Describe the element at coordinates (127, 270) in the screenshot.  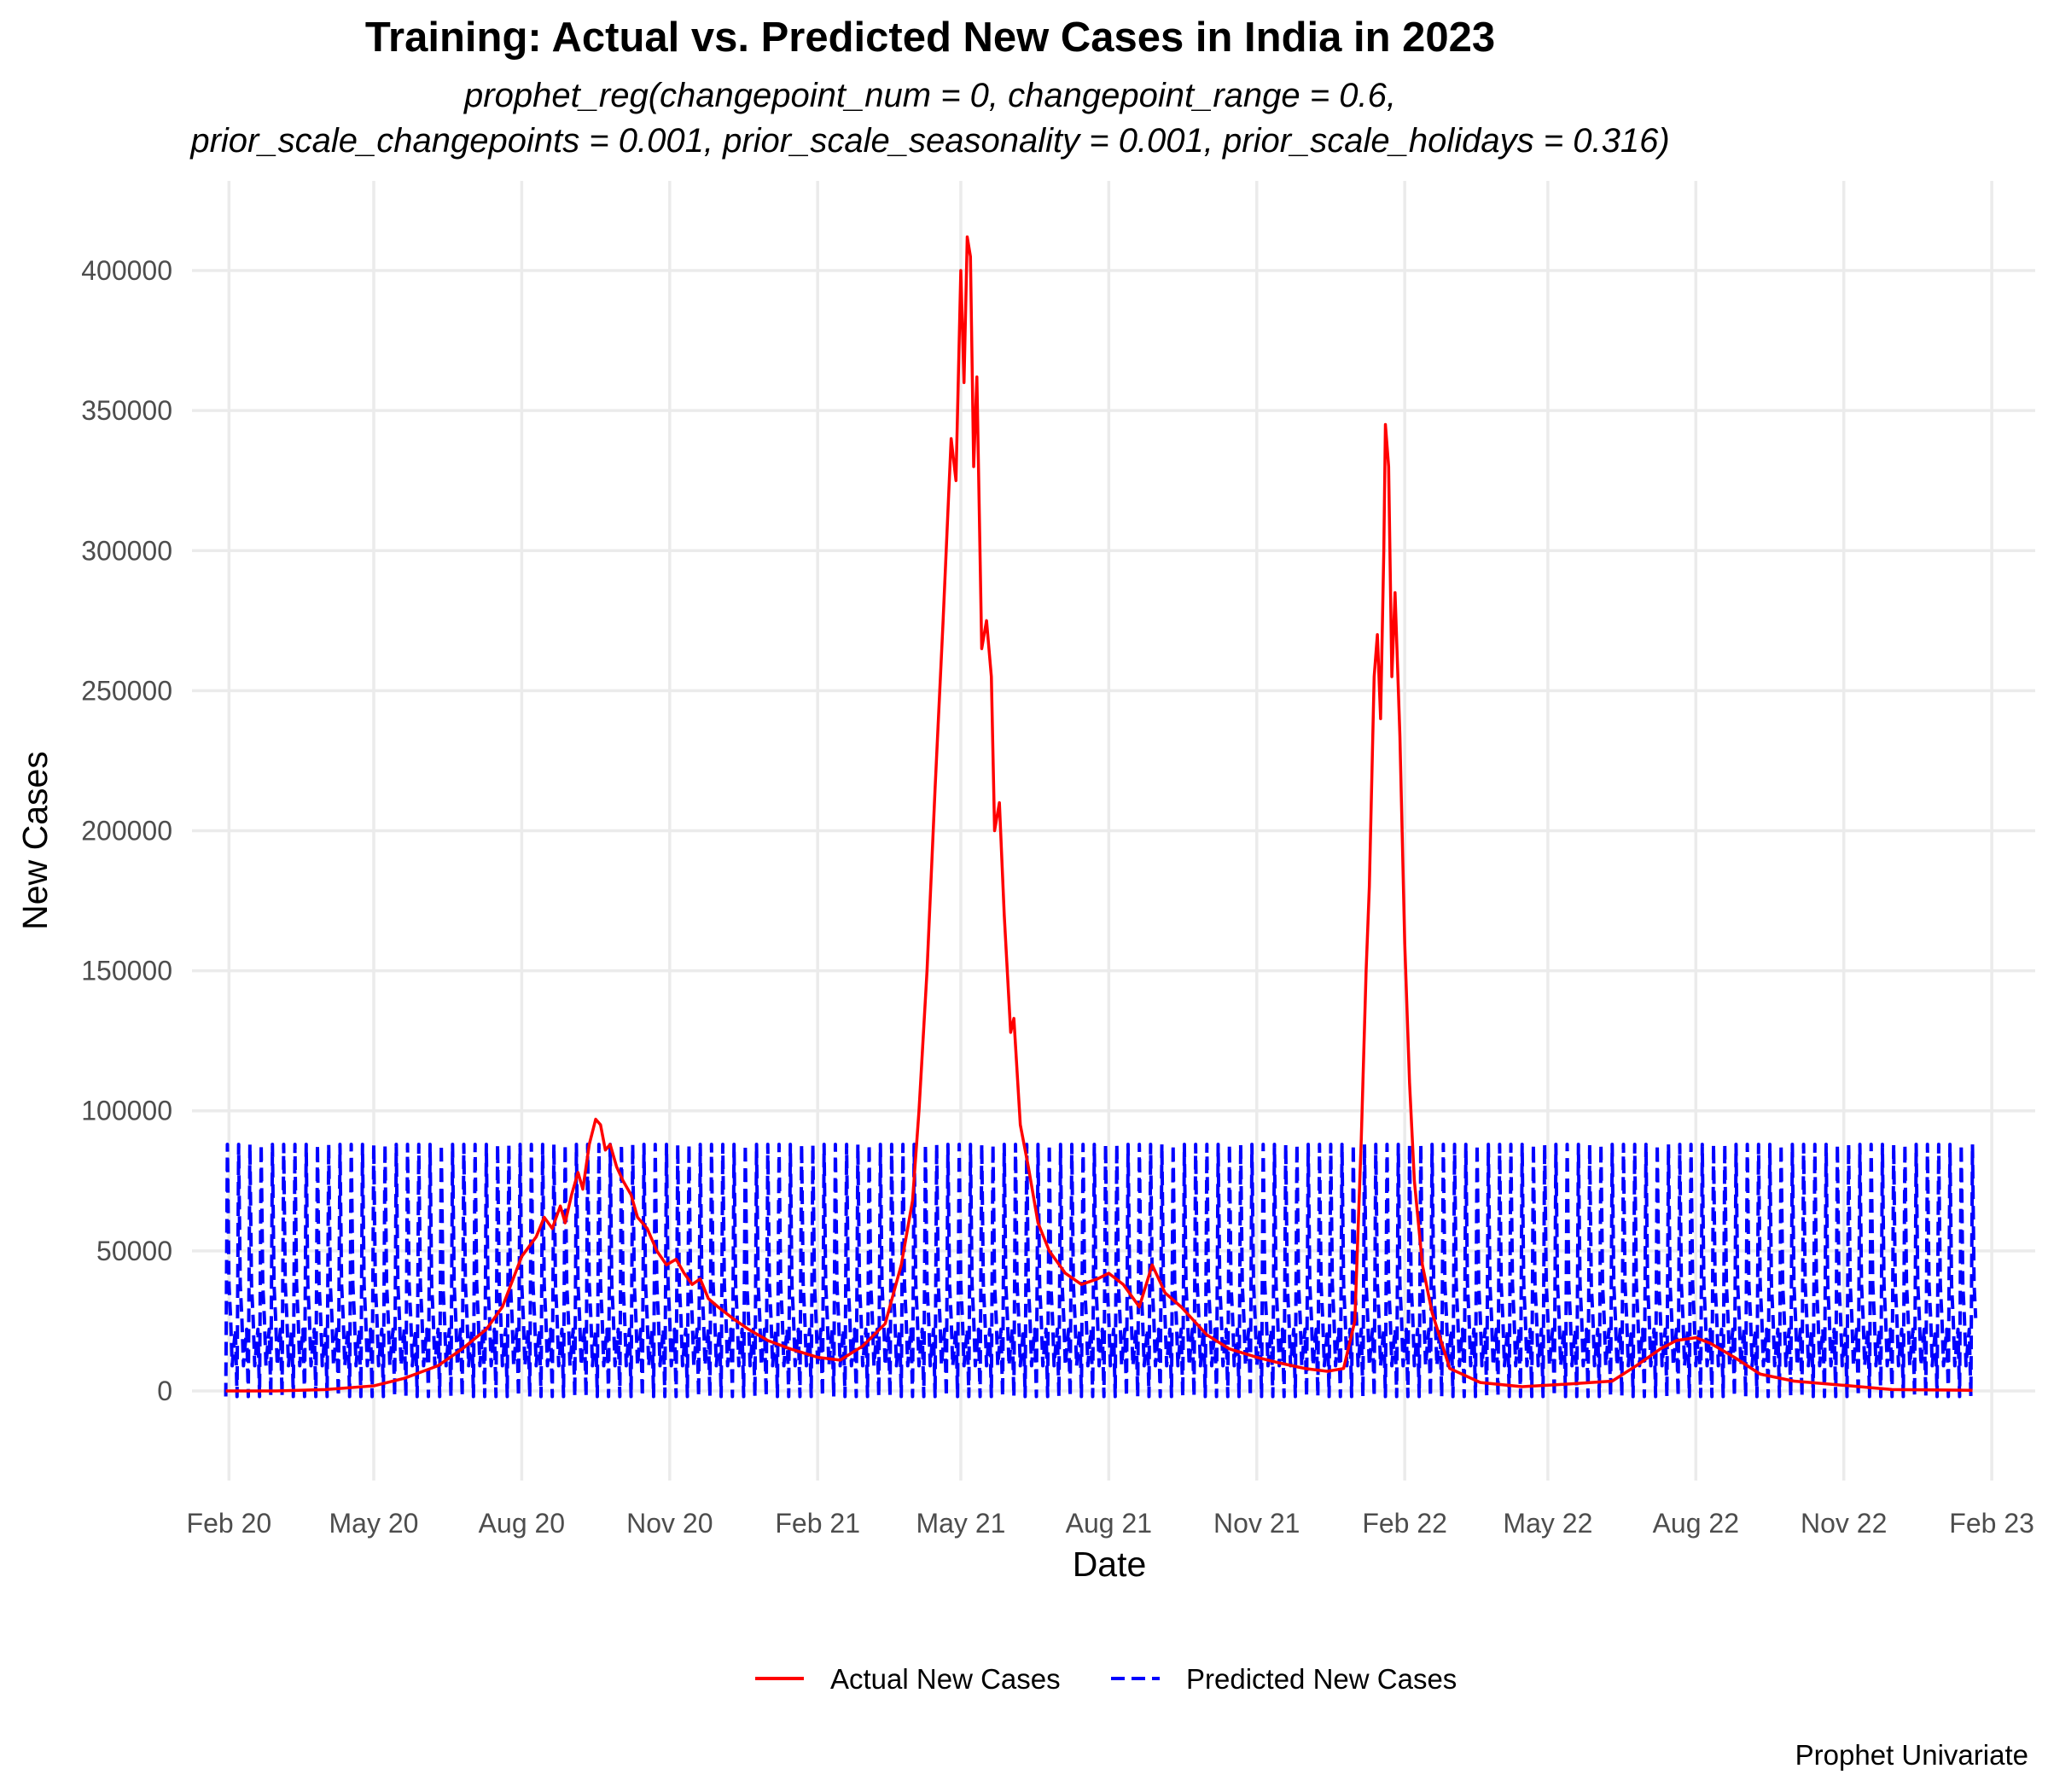
I see `y-tick-label: 400000` at that location.